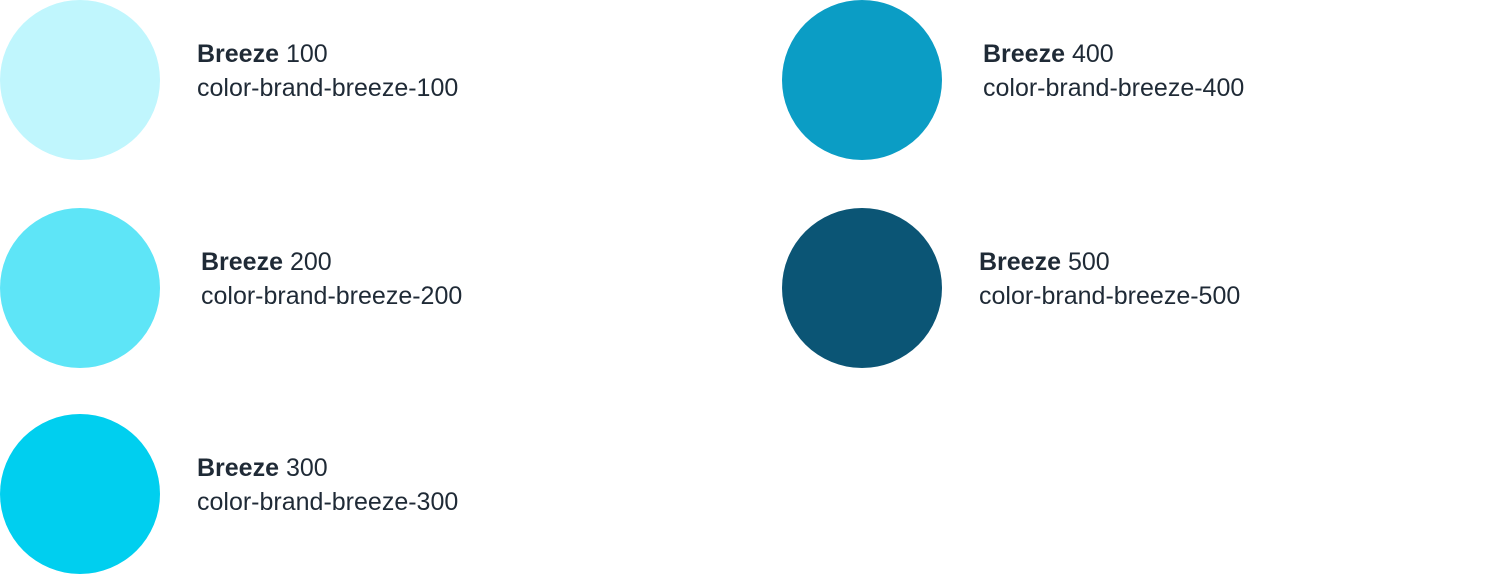 This screenshot has width=1500, height=574. I want to click on color-swatch-breeze-200: Breeze 200 color-brand-breeze-200, so click(231, 288).